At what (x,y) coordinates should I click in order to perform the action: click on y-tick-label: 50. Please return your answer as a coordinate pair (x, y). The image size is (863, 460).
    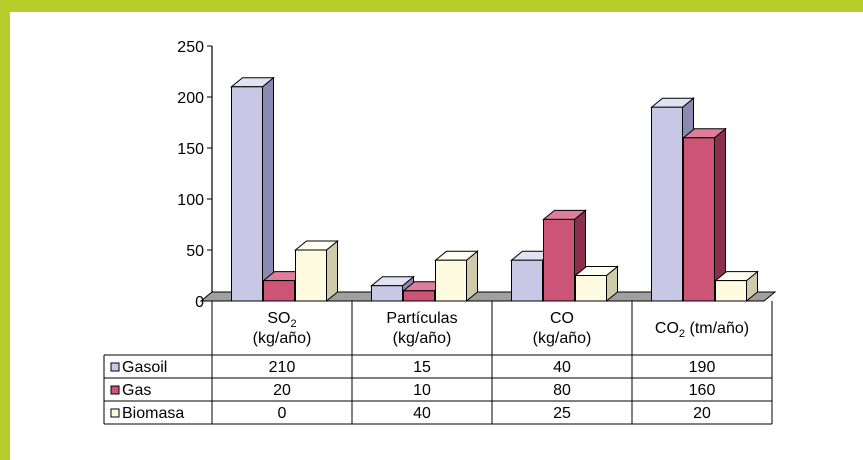
    Looking at the image, I should click on (195, 251).